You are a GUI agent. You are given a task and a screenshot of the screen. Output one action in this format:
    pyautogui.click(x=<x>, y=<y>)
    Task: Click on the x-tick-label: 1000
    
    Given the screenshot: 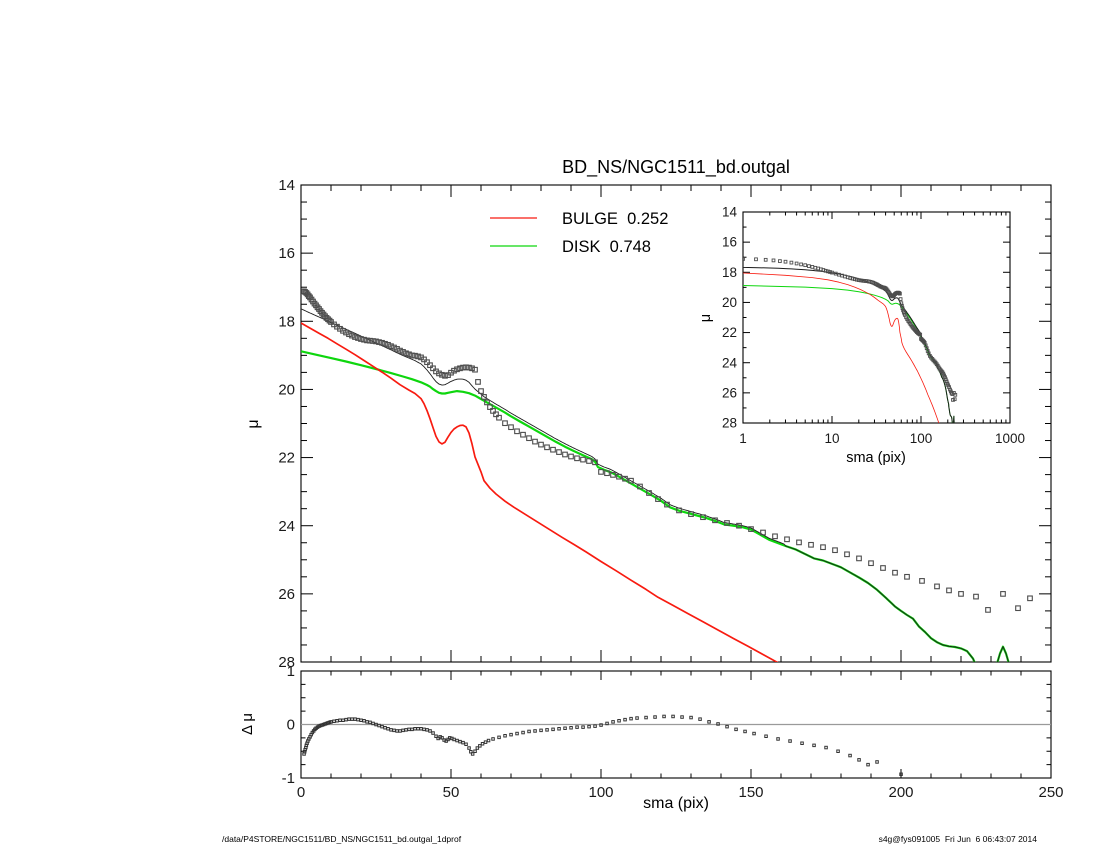 What is the action you would take?
    pyautogui.click(x=1010, y=438)
    